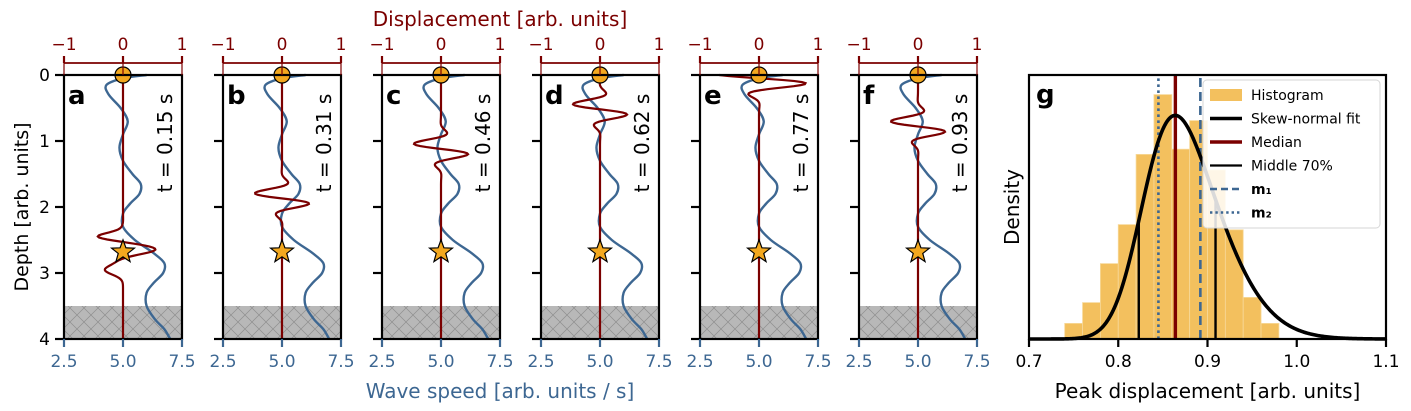  Describe the element at coordinates (960, 143) in the screenshot. I see `time-label: t = 0.93 s` at that location.